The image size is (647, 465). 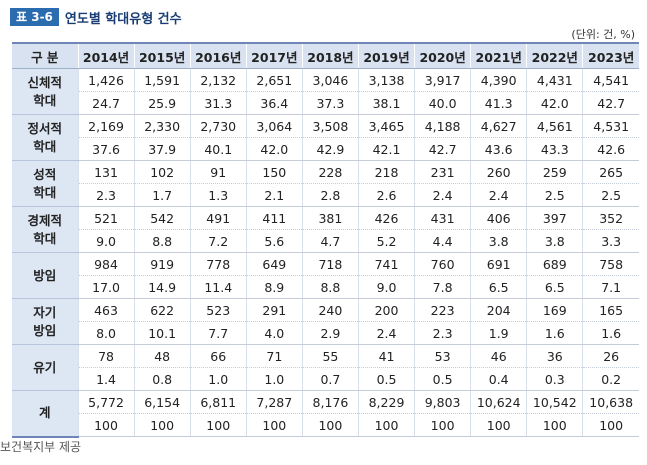 What do you see at coordinates (45, 91) in the screenshot?
I see `row-label: 신체적 학대` at bounding box center [45, 91].